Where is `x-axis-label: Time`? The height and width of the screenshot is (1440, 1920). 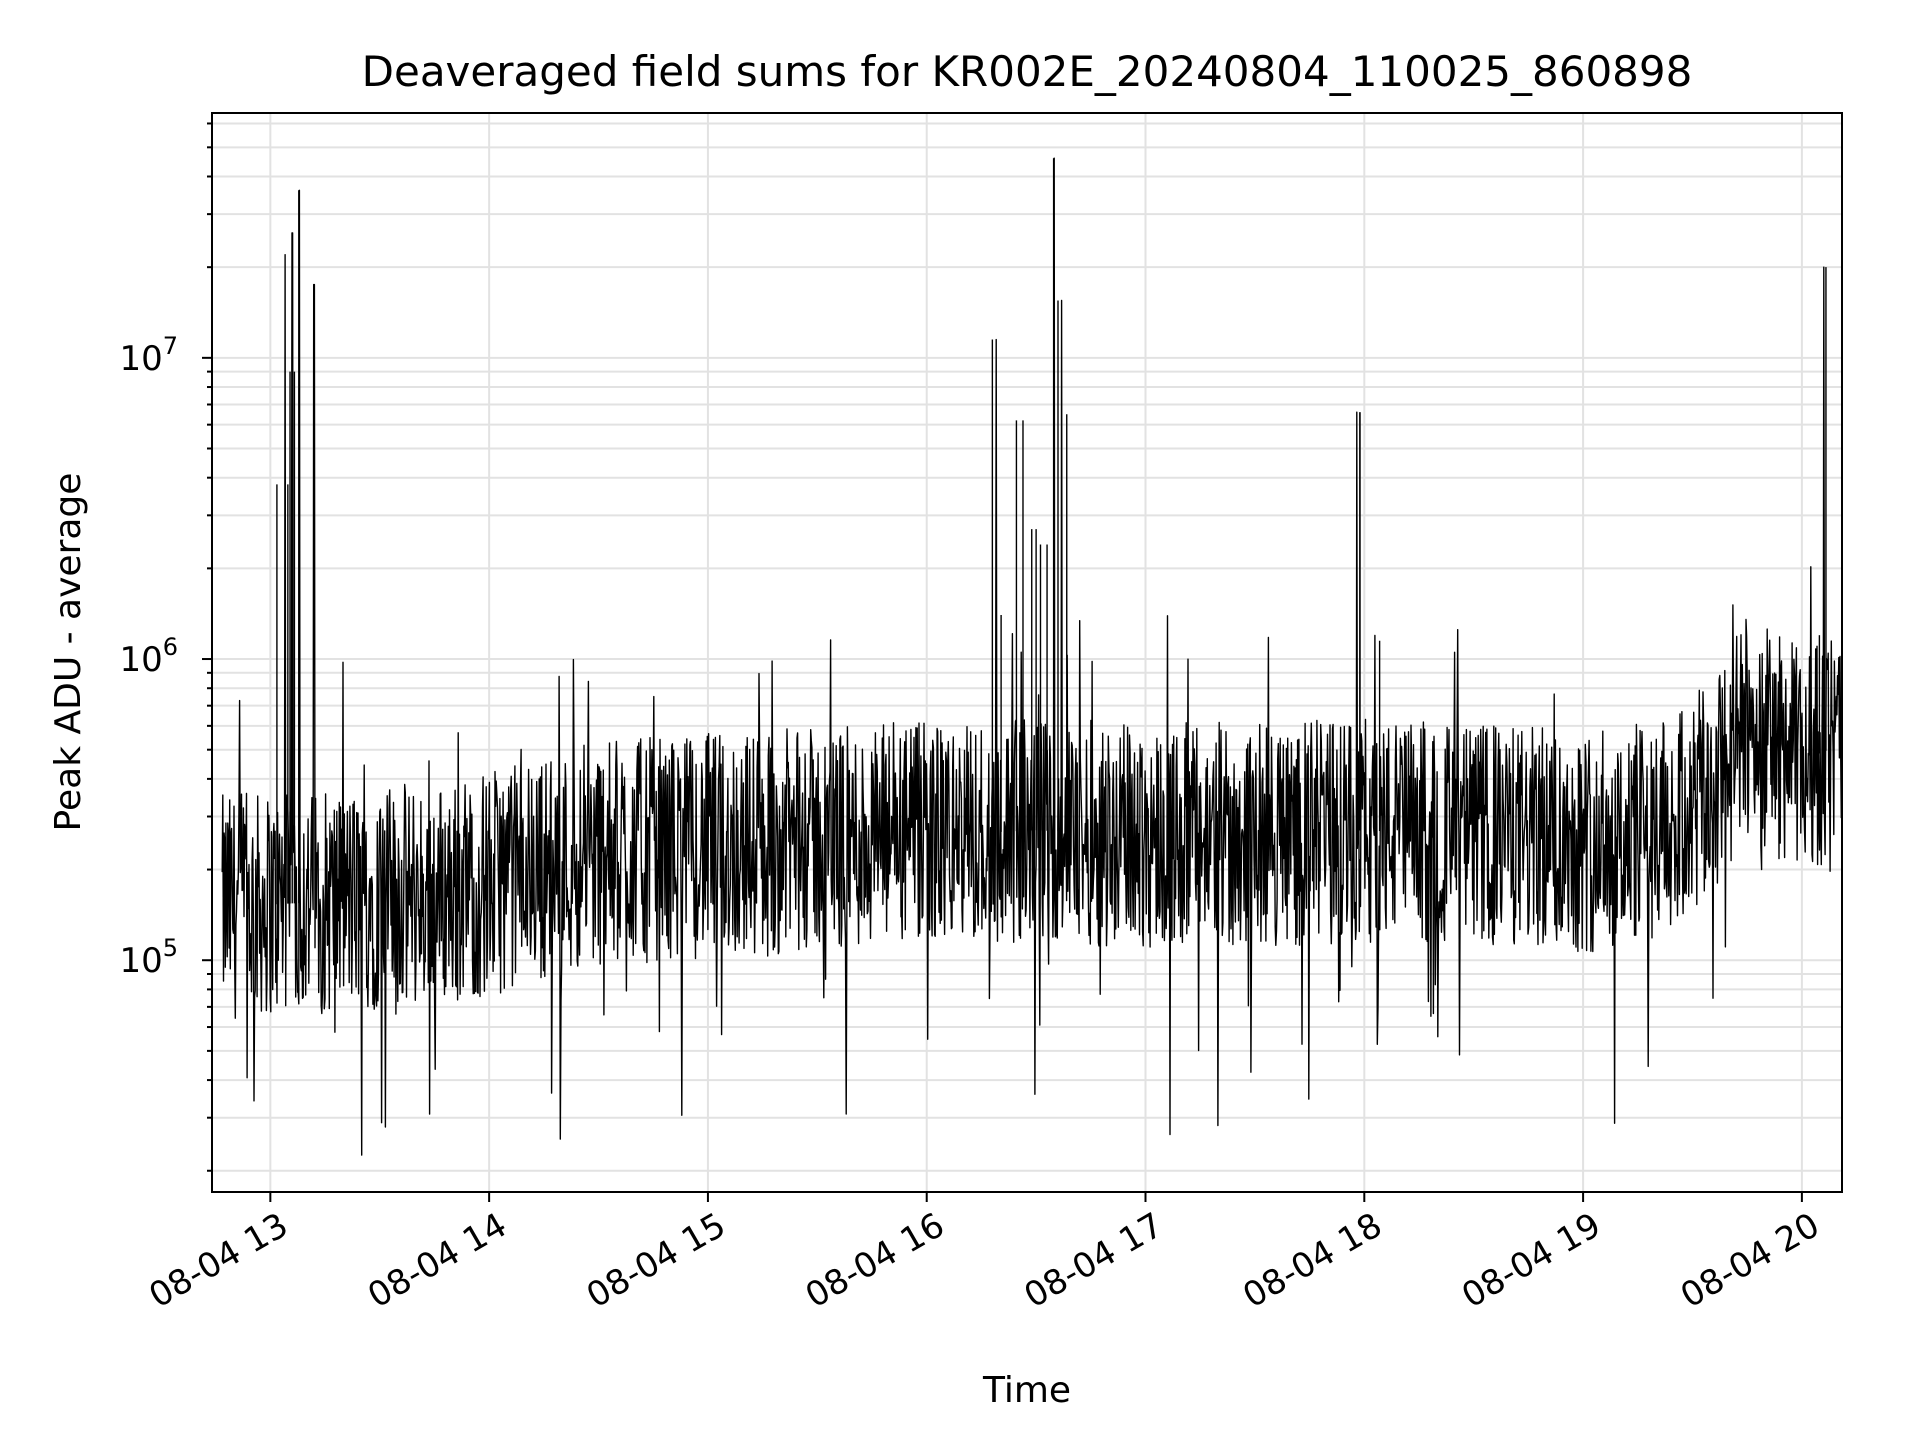 x-axis-label: Time is located at coordinates (1026, 1390).